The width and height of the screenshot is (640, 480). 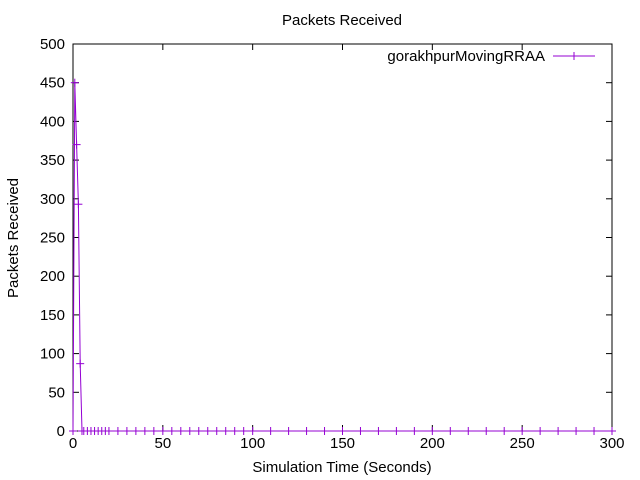 What do you see at coordinates (52, 354) in the screenshot?
I see `y-tick-label: 100` at bounding box center [52, 354].